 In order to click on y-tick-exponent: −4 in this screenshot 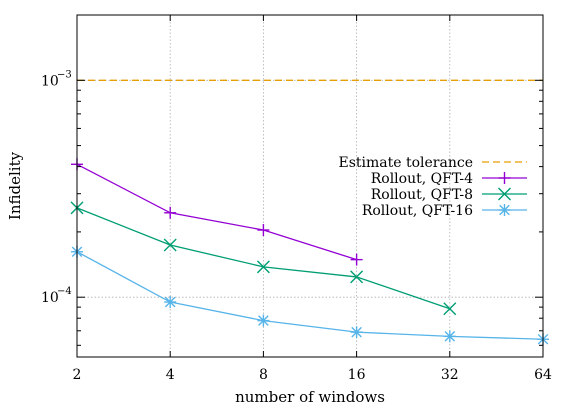, I will do `click(64, 291)`.